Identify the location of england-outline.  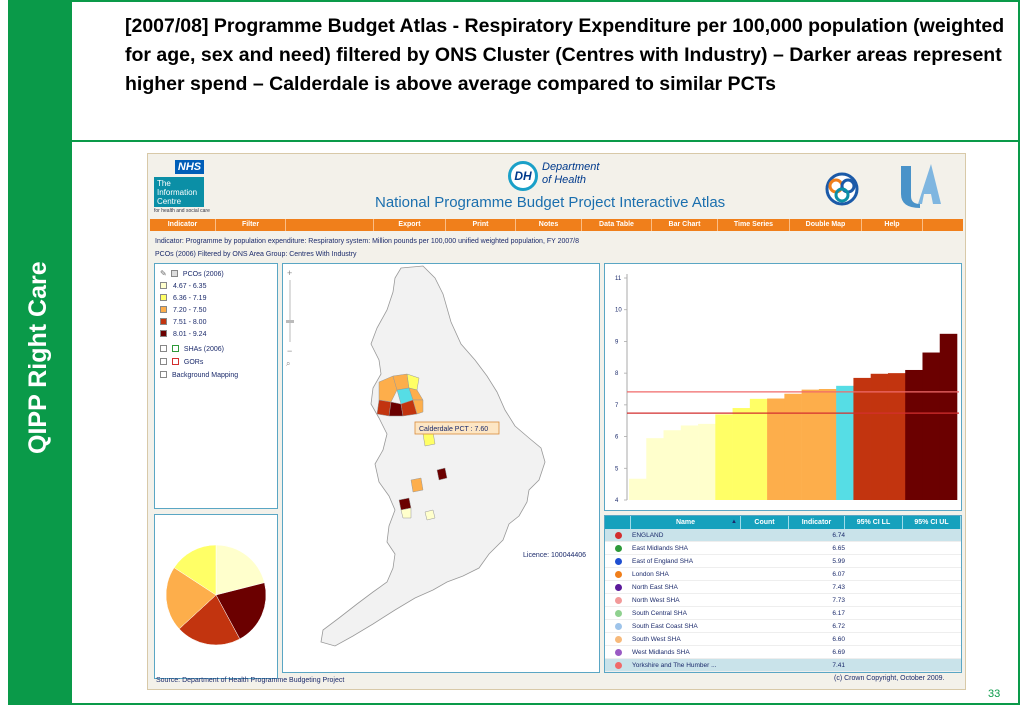
(433, 456).